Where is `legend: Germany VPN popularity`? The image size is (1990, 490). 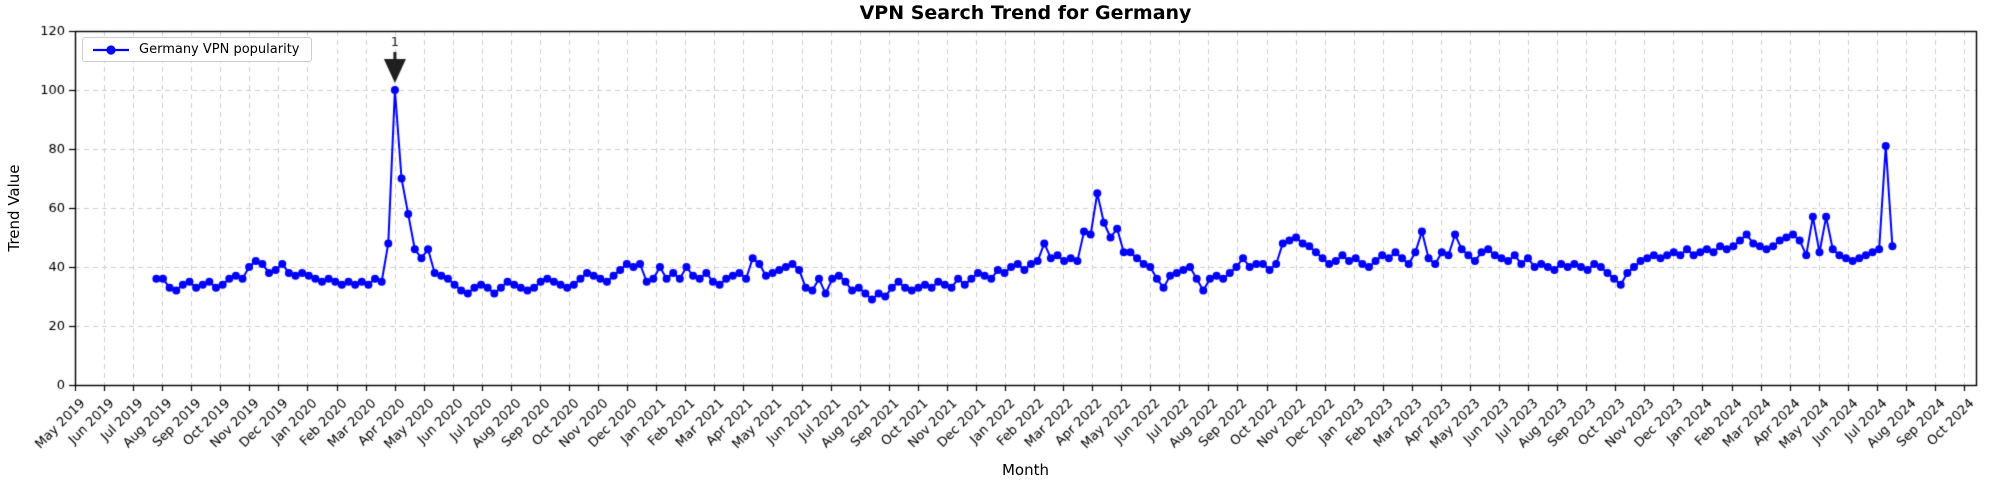
legend: Germany VPN popularity is located at coordinates (197, 49).